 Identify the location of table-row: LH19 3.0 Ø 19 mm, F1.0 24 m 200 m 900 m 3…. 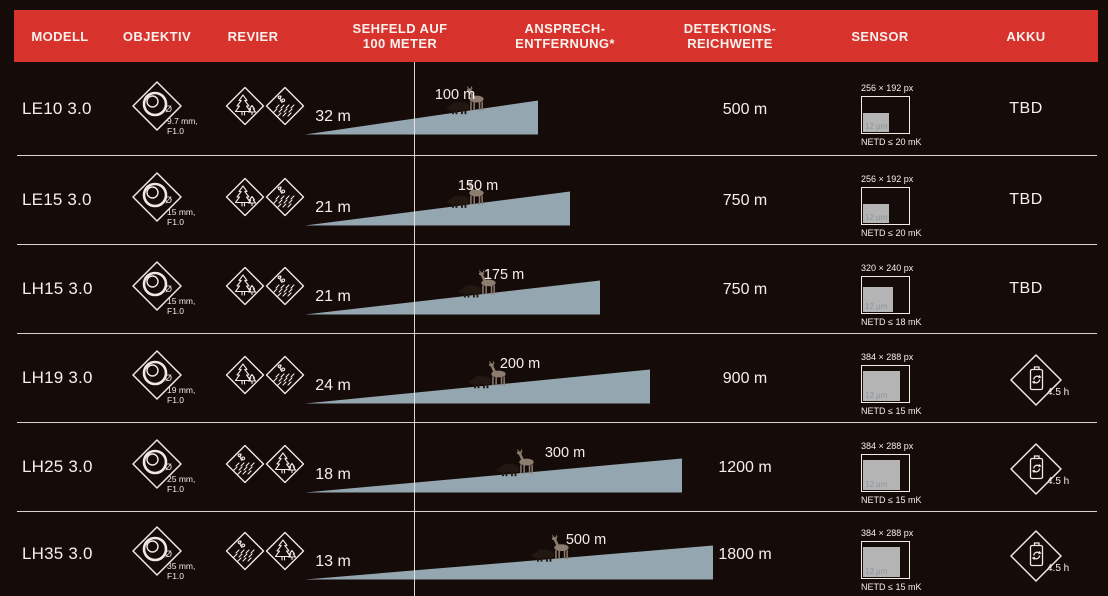
(554, 377).